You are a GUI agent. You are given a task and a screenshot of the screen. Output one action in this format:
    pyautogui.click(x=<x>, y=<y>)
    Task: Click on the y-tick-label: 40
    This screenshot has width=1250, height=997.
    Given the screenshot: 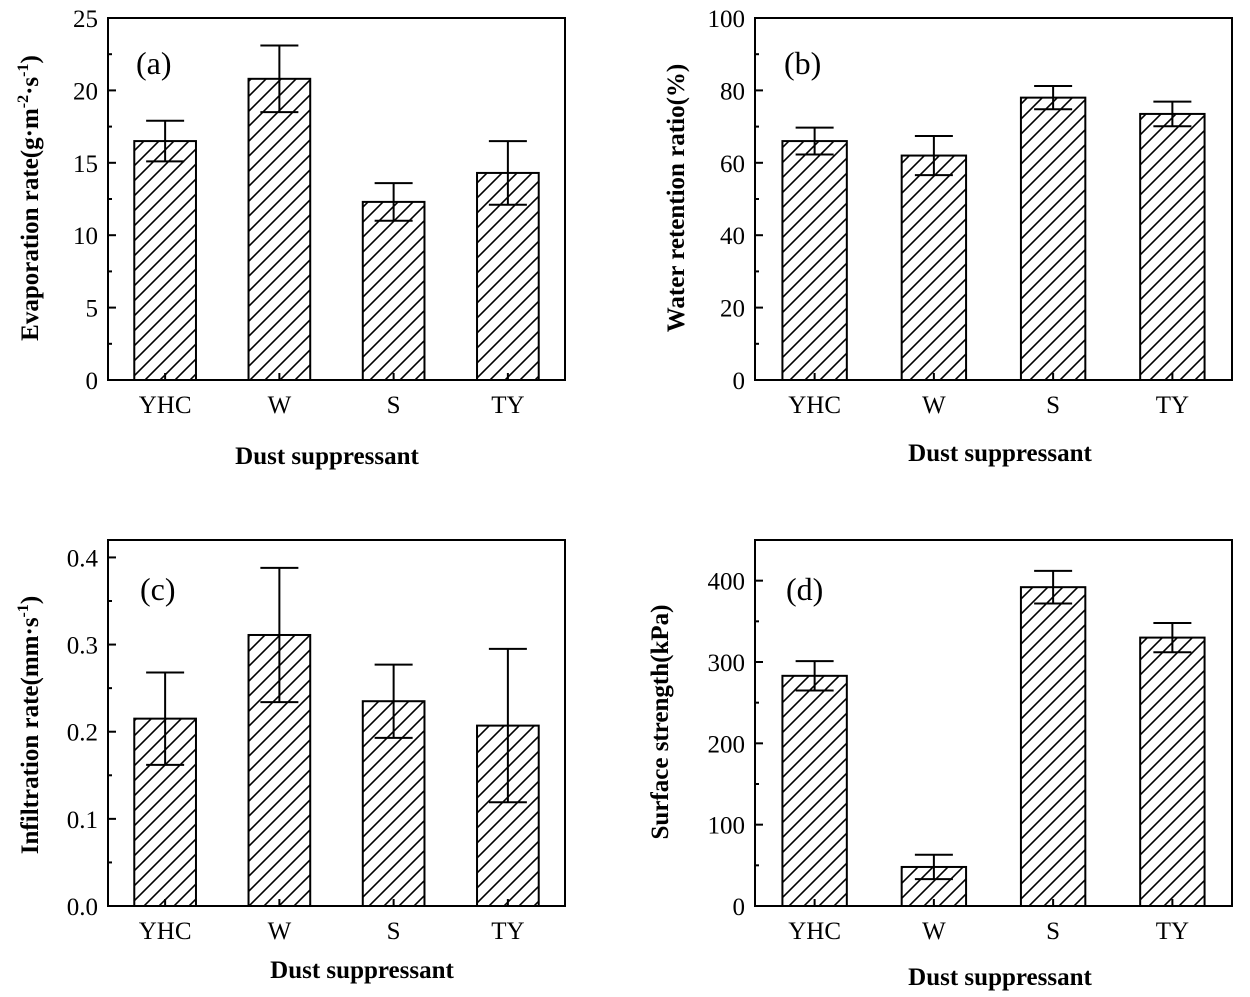 What is the action you would take?
    pyautogui.click(x=732, y=236)
    